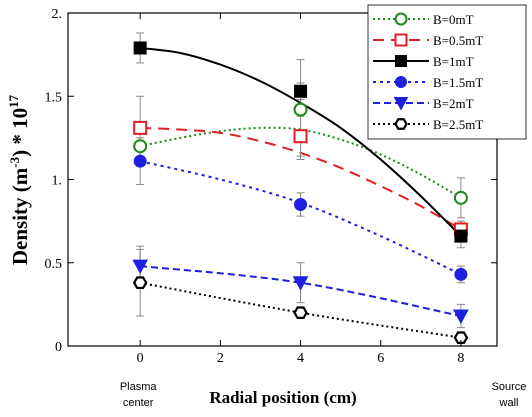  Describe the element at coordinates (58, 347) in the screenshot. I see `y-tick-label: 0` at that location.